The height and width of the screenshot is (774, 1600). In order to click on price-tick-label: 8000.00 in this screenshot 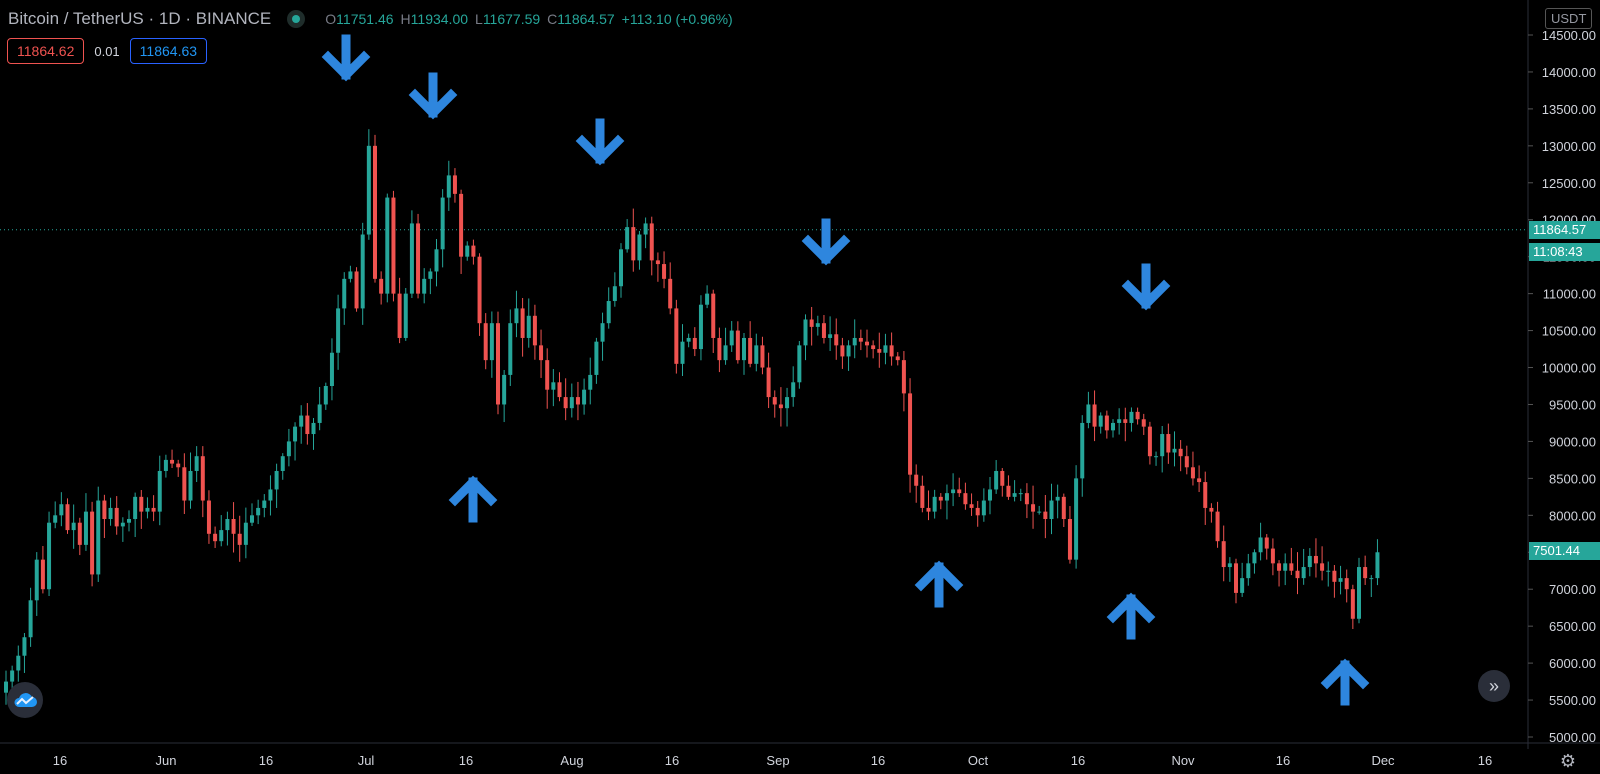, I will do `click(1572, 515)`.